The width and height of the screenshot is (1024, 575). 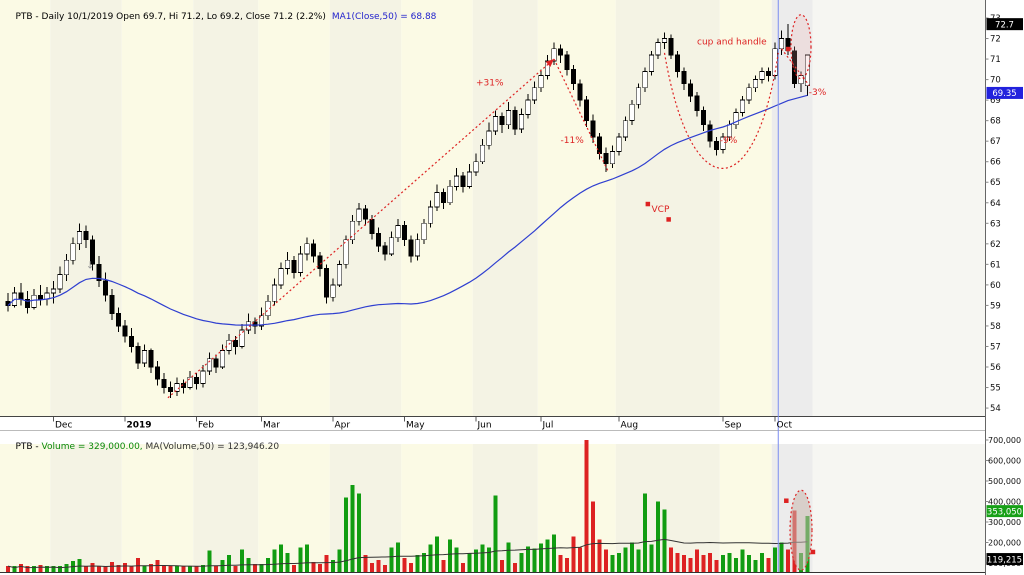 What do you see at coordinates (1004, 502) in the screenshot?
I see `volume-tick-label: 400,000` at bounding box center [1004, 502].